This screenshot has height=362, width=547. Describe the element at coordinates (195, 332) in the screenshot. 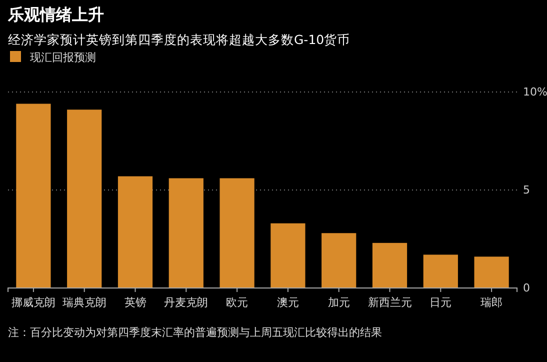

I see `text: 注：百分比变动为对第四季度末汇率的普遍预测与上周五现汇比较得出的结果` at that location.